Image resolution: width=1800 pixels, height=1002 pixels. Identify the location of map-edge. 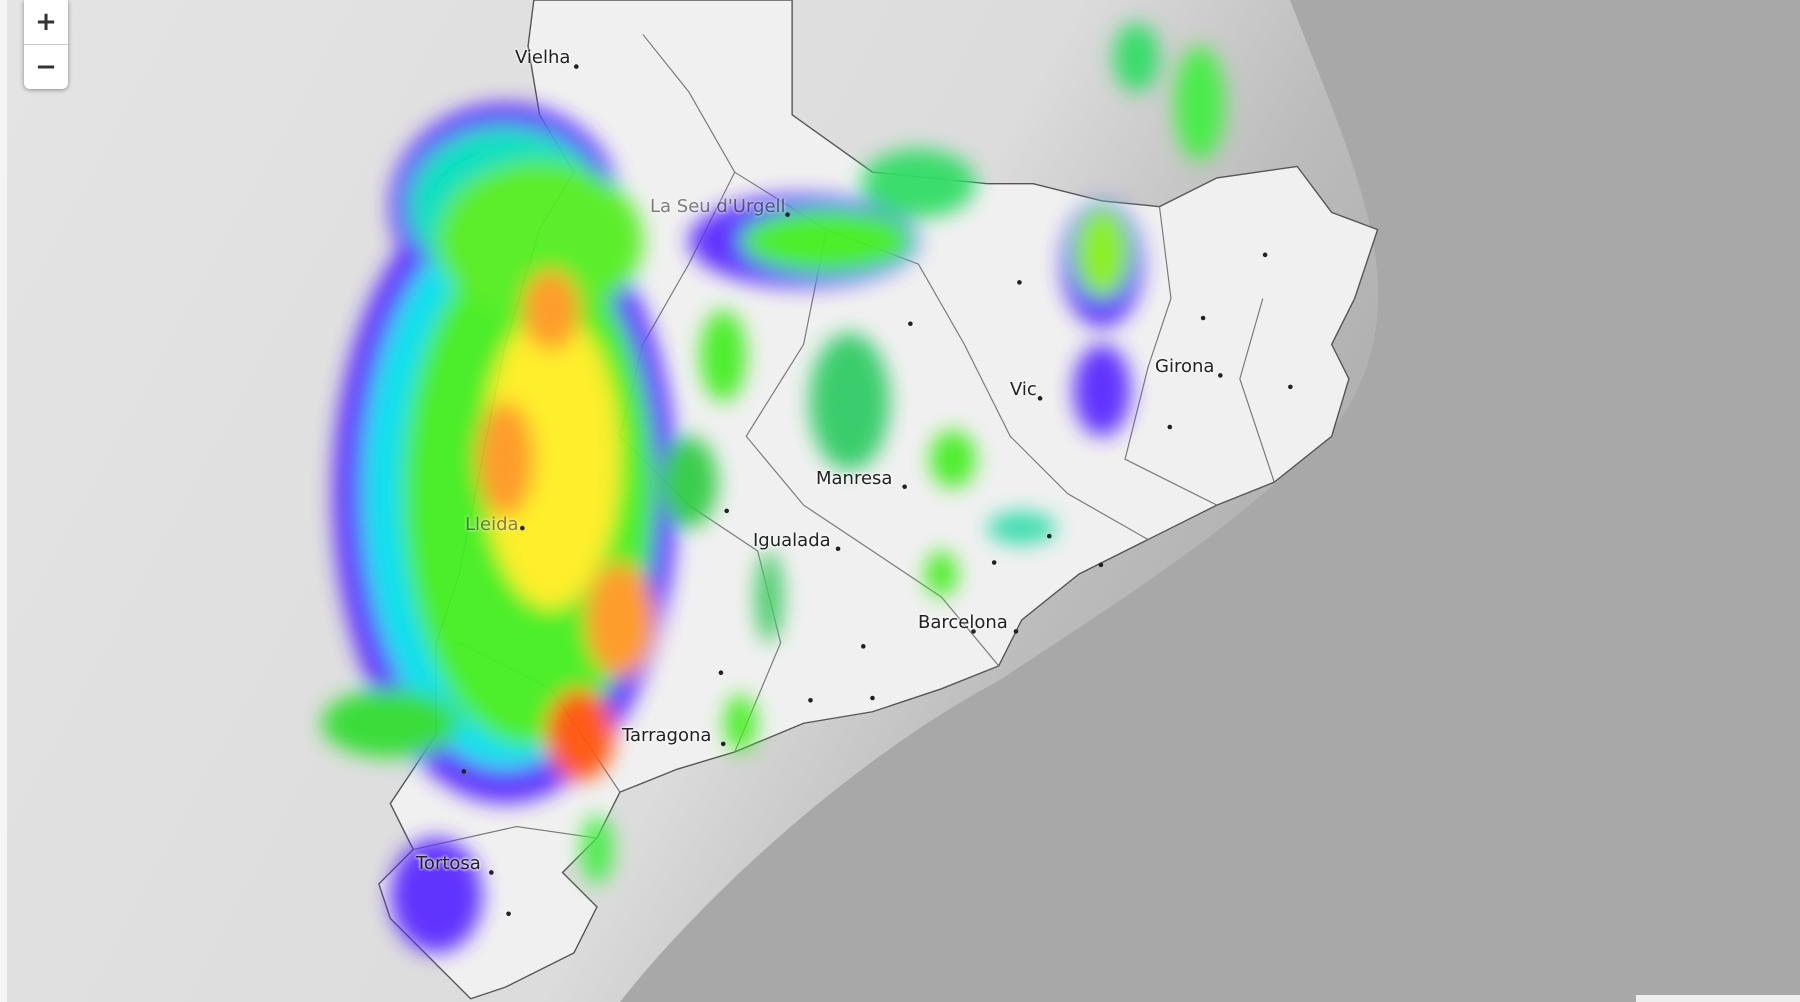
(3, 501).